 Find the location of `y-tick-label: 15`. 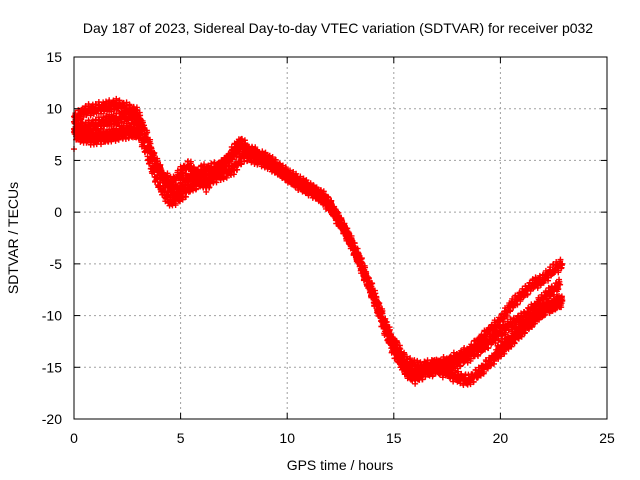

y-tick-label: 15 is located at coordinates (54, 57).